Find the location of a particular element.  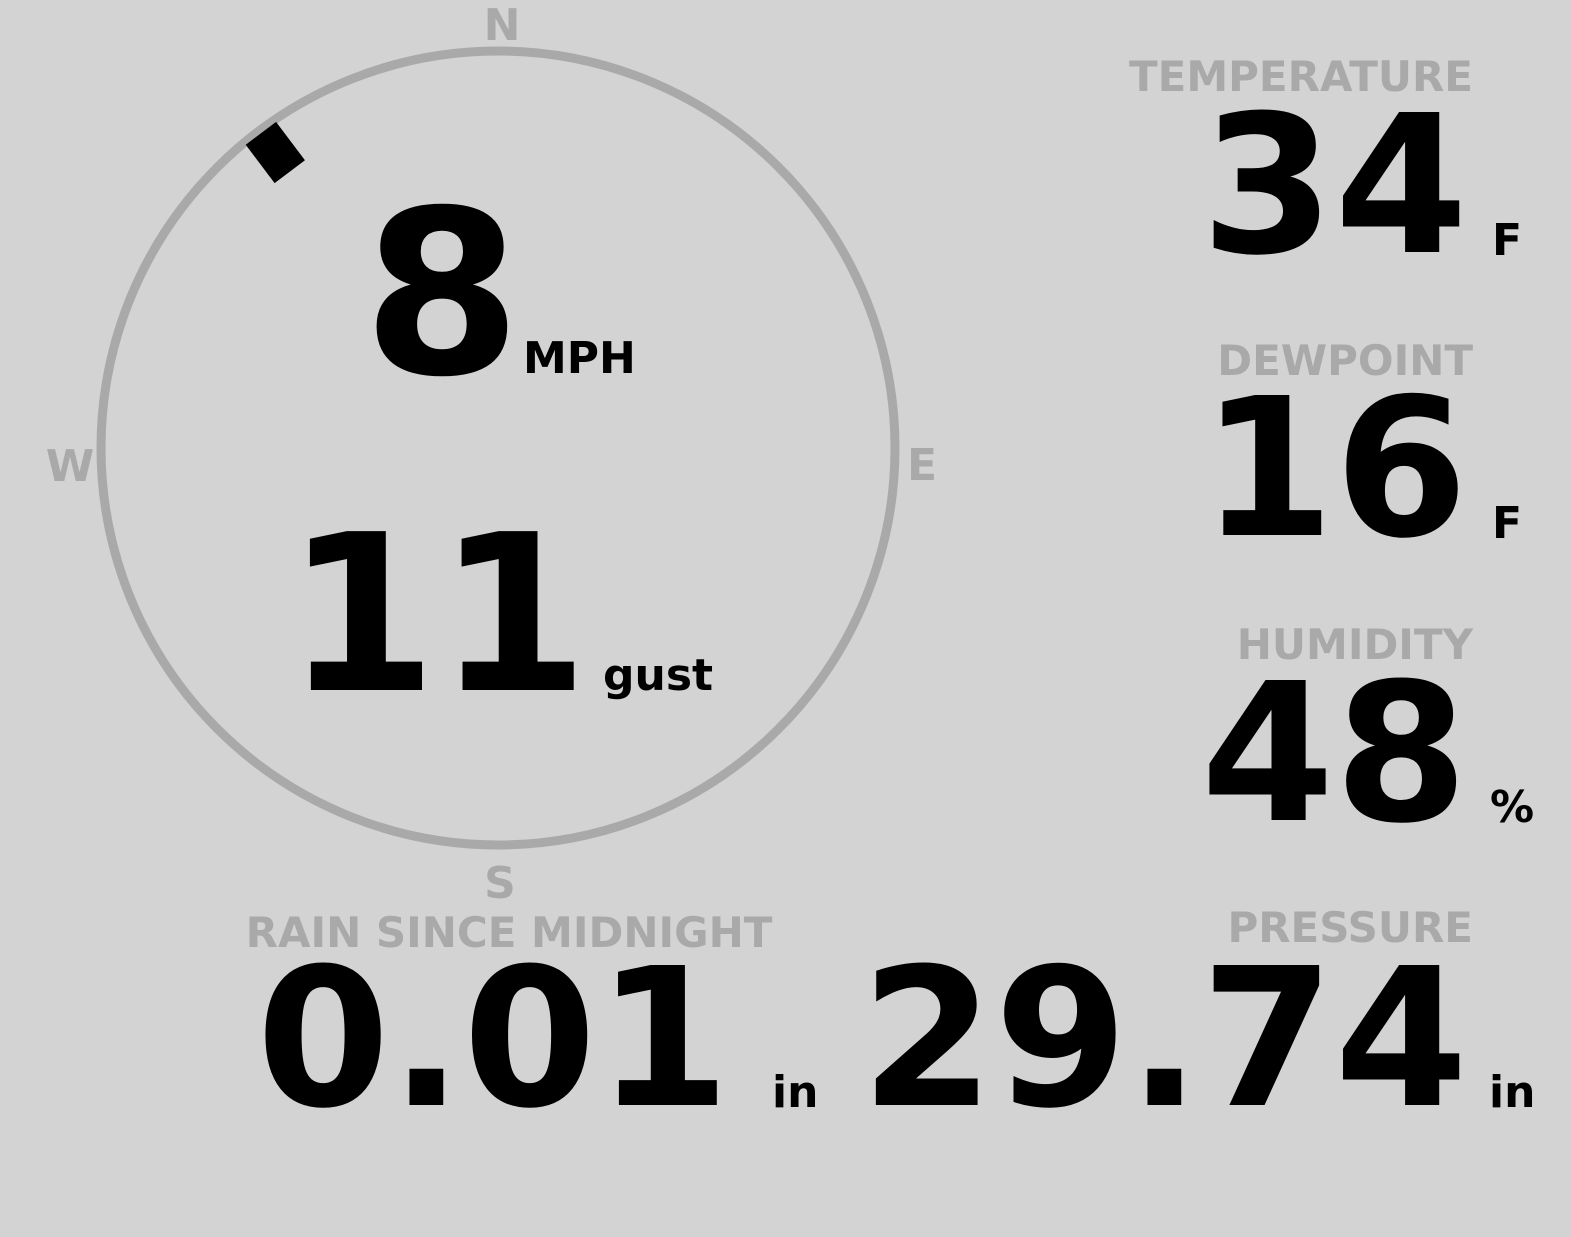

wind-gust: 11 is located at coordinates (436, 615).